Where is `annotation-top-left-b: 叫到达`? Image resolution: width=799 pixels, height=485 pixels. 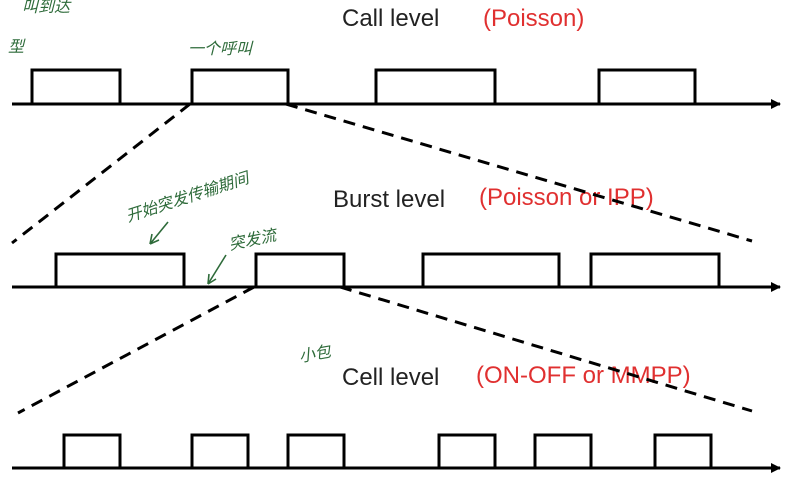
annotation-top-left-b: 叫到达 is located at coordinates (47, 8).